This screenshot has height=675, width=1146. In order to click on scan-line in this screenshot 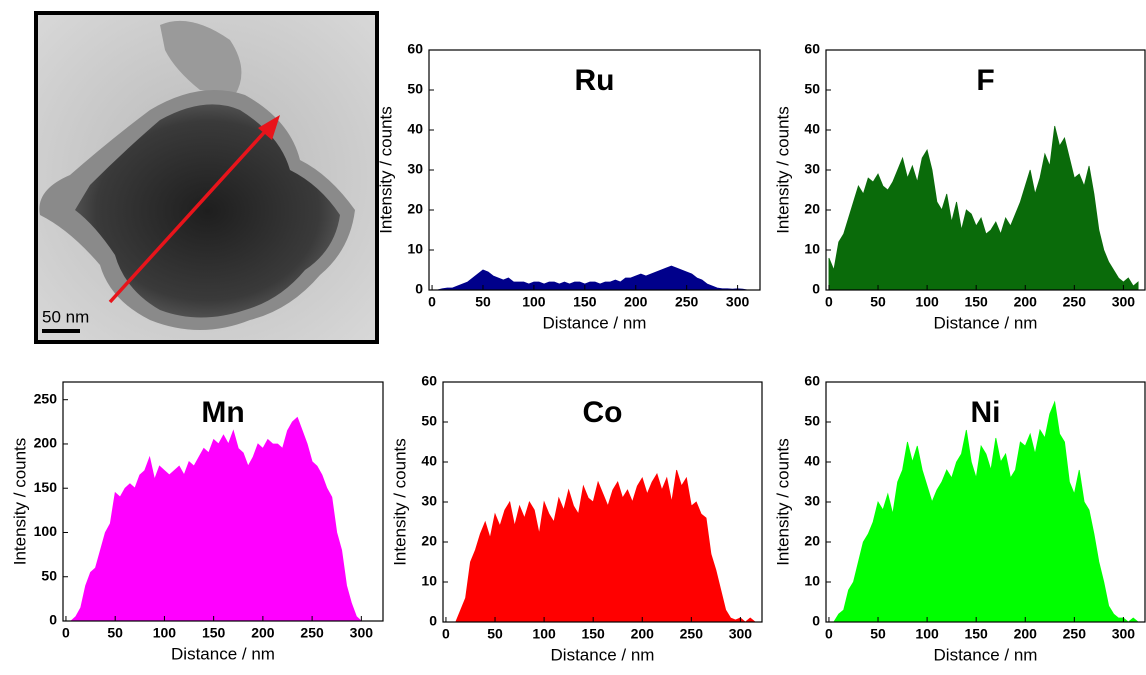, I will do `click(190, 214)`.